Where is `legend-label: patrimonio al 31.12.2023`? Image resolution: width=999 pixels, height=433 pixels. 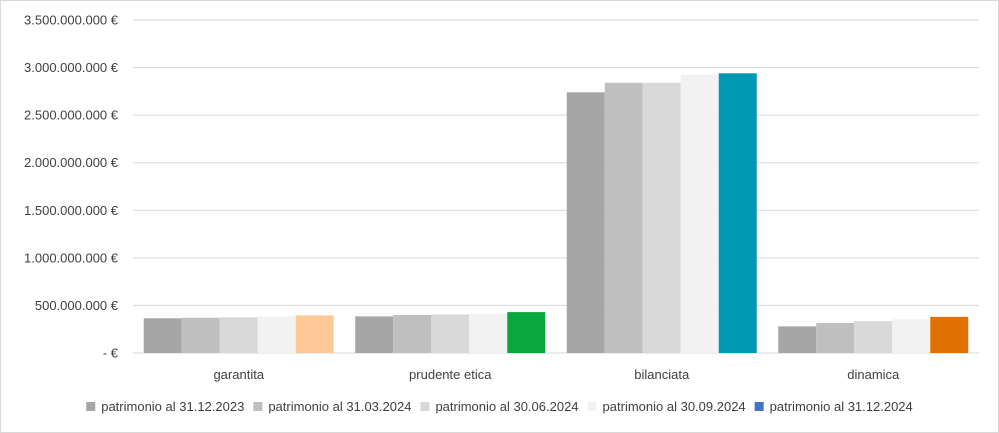
legend-label: patrimonio al 31.12.2023 is located at coordinates (172, 406).